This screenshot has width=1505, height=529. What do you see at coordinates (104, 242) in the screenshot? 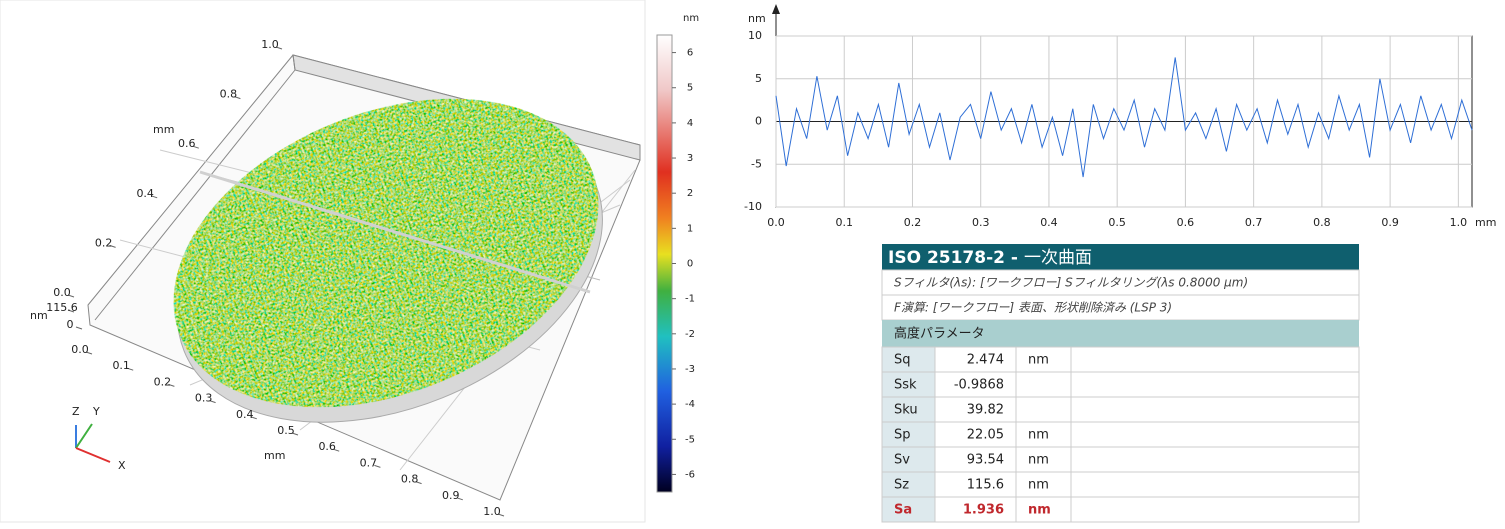
I see `y3d-label: 0.2` at bounding box center [104, 242].